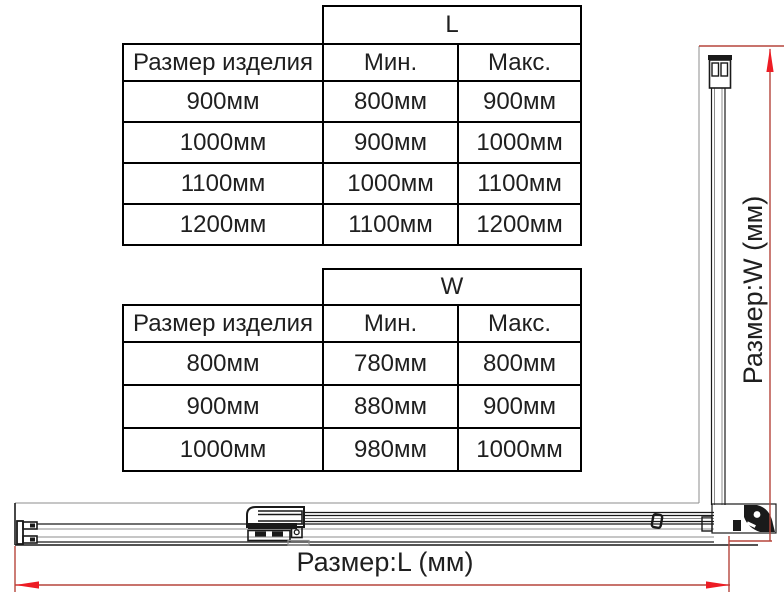  I want to click on door-stopper, so click(657, 521).